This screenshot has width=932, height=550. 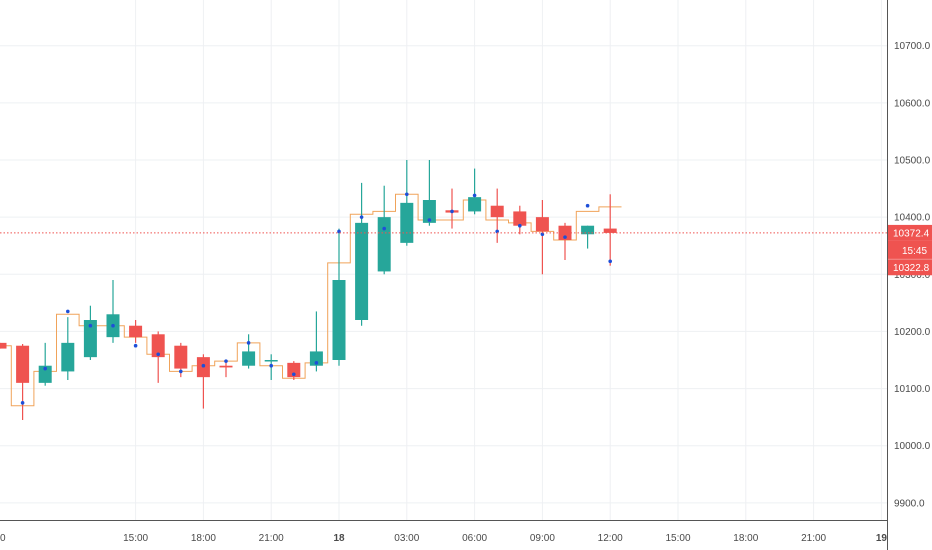 I want to click on y-tick-label: 10700.0, so click(x=912, y=46).